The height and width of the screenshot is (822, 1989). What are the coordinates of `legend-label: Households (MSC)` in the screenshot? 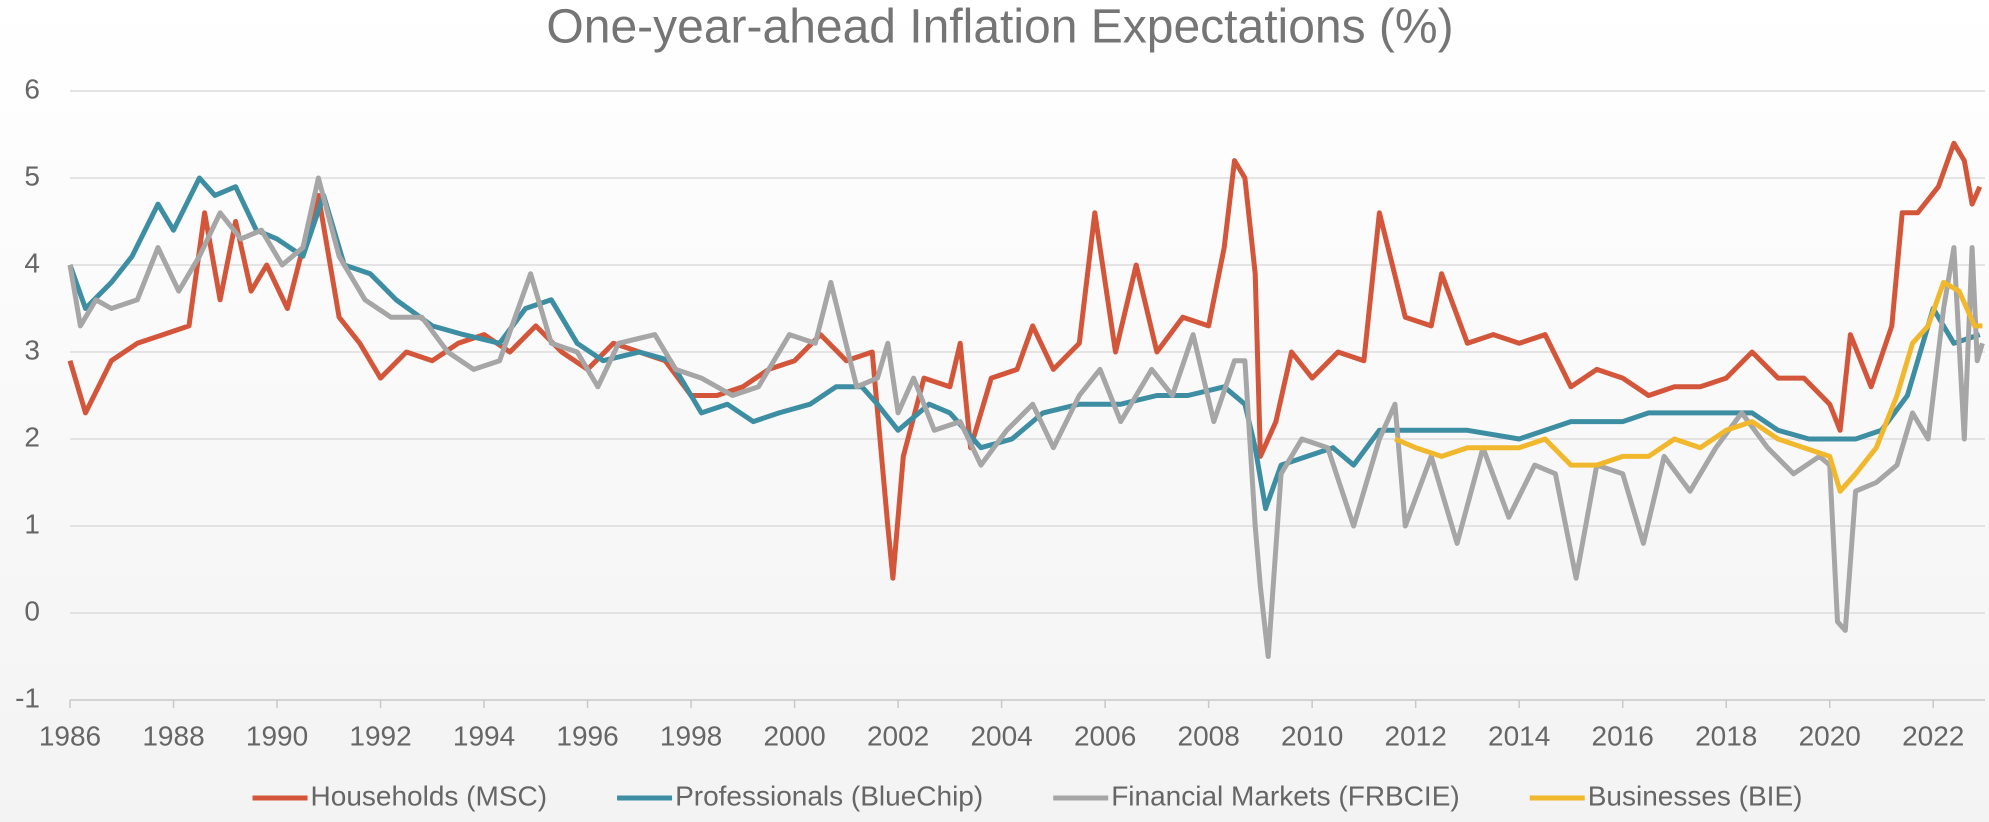 It's located at (429, 795).